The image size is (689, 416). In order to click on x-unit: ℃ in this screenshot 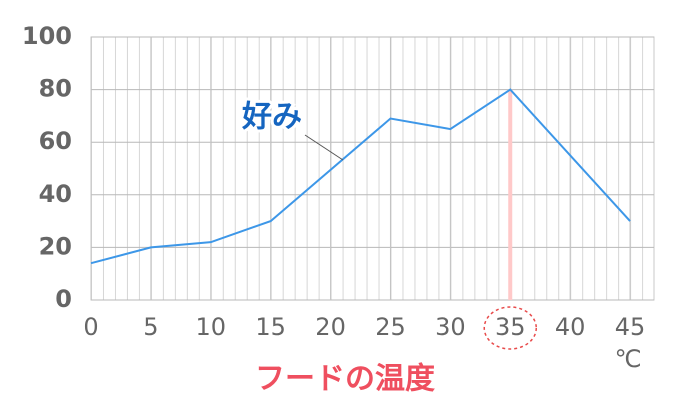, I will do `click(628, 359)`.